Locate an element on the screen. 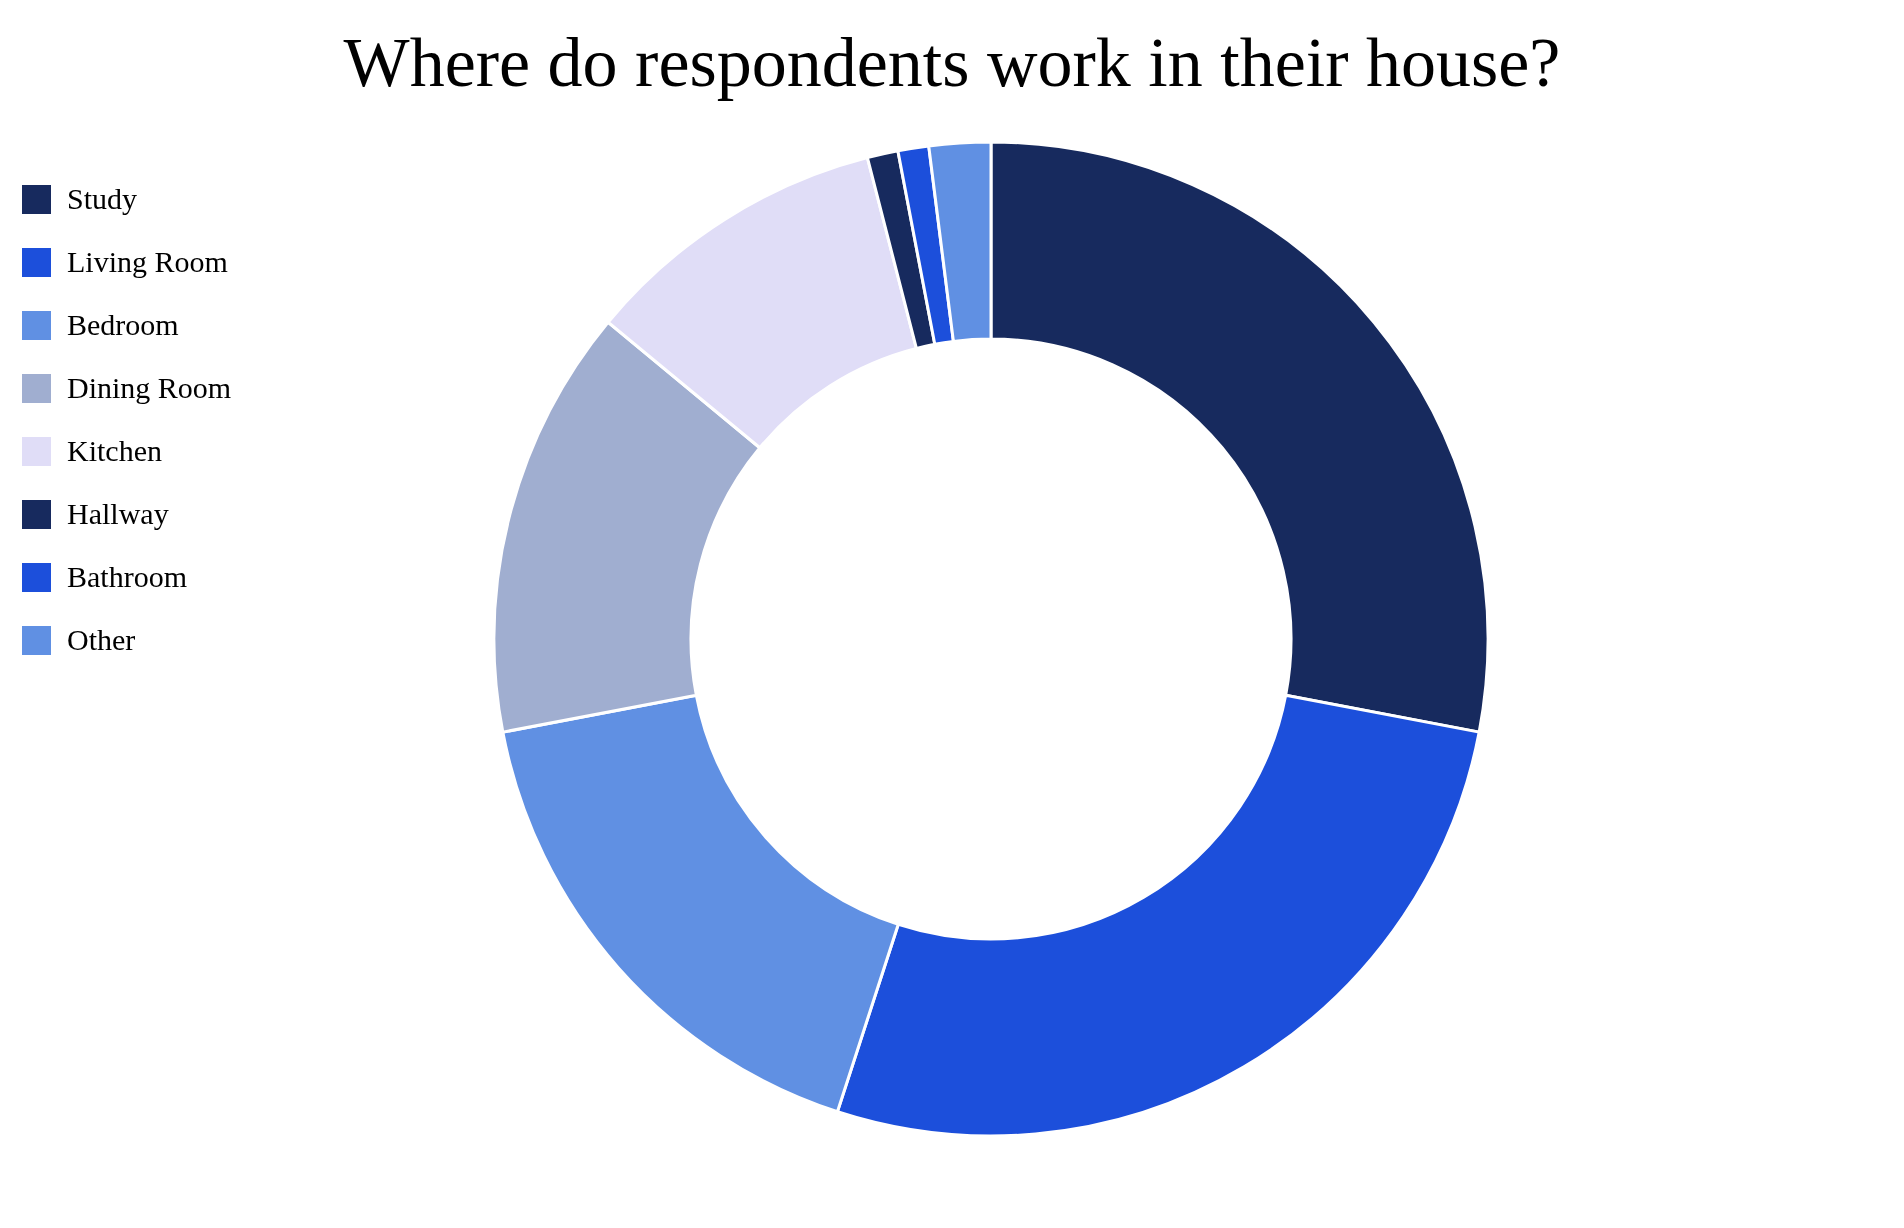 Image resolution: width=1904 pixels, height=1228 pixels. legend-label: Other is located at coordinates (101, 639).